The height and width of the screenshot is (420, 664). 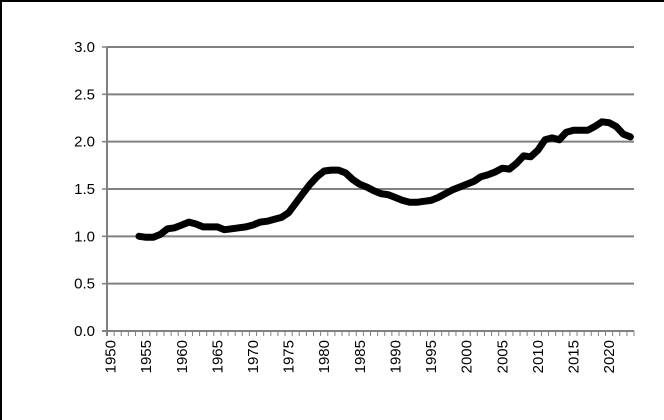 I want to click on x-tick-label: 1965, so click(x=217, y=356).